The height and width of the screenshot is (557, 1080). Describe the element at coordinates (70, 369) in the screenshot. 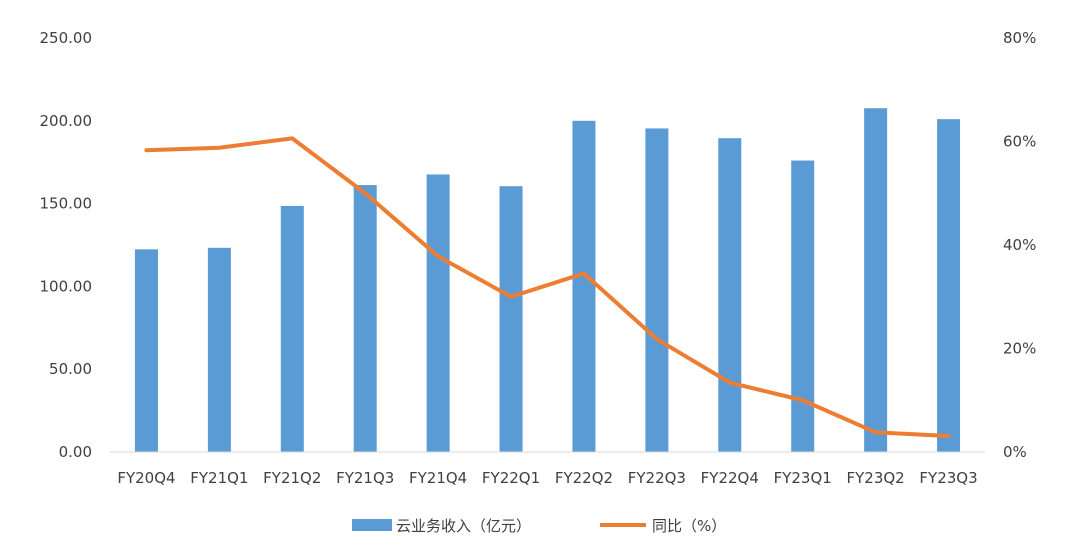

I see `left-tick-label: 50.00` at that location.